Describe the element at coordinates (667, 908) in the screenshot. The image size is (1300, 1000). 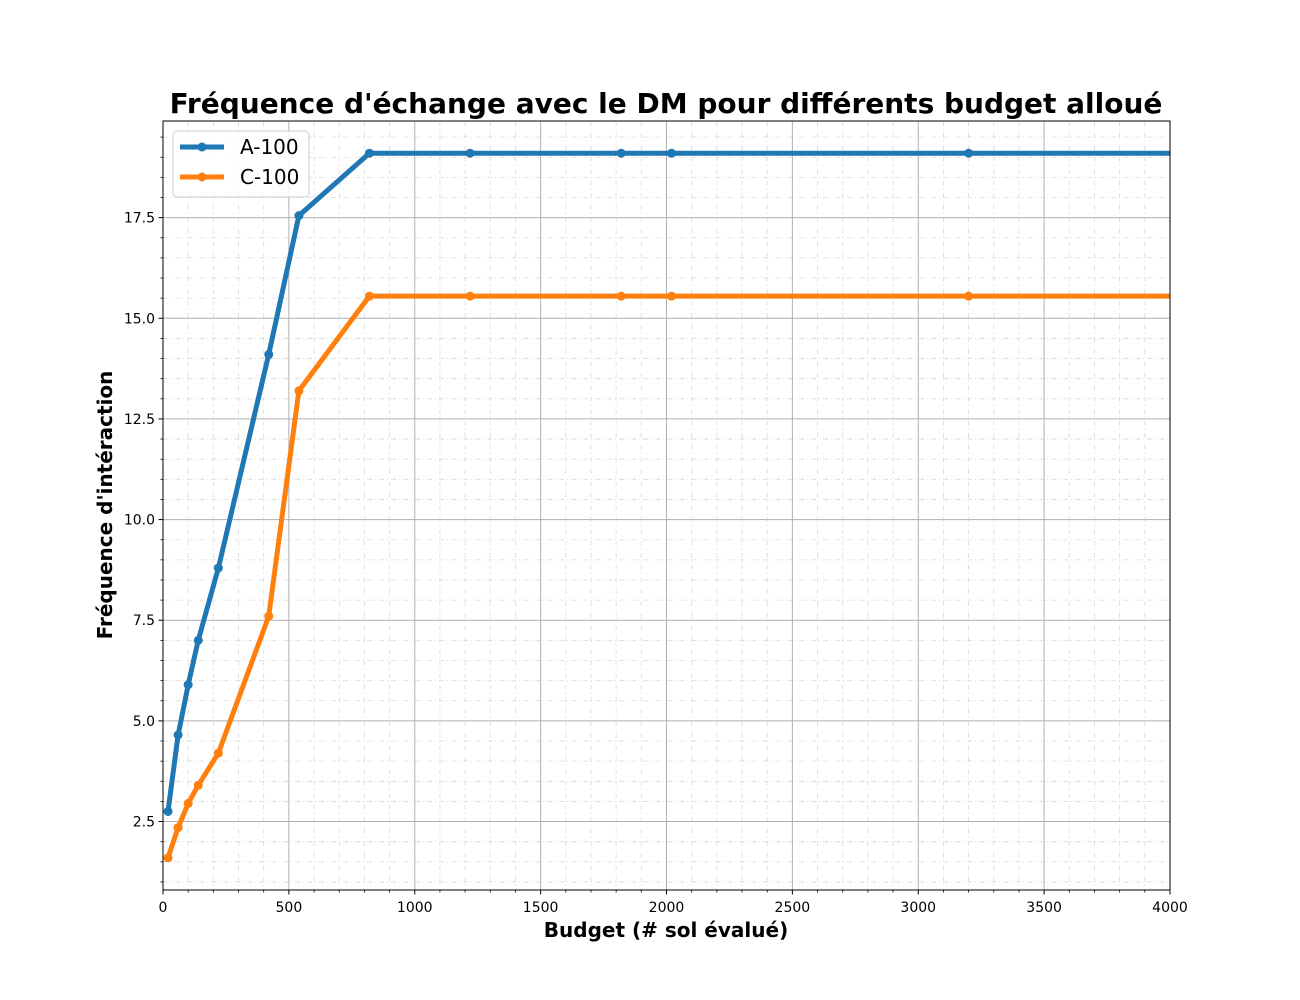
I see `x-tick-label: 2000` at that location.